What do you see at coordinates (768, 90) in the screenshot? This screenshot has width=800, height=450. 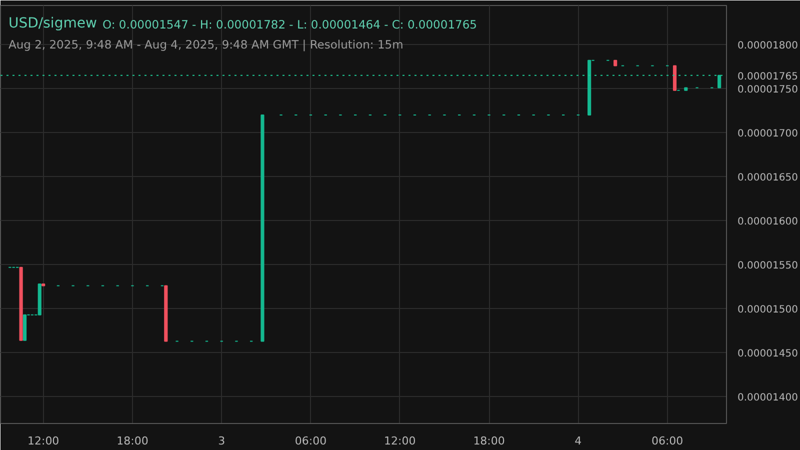 I see `y-tick-label: 0.00001750` at bounding box center [768, 90].